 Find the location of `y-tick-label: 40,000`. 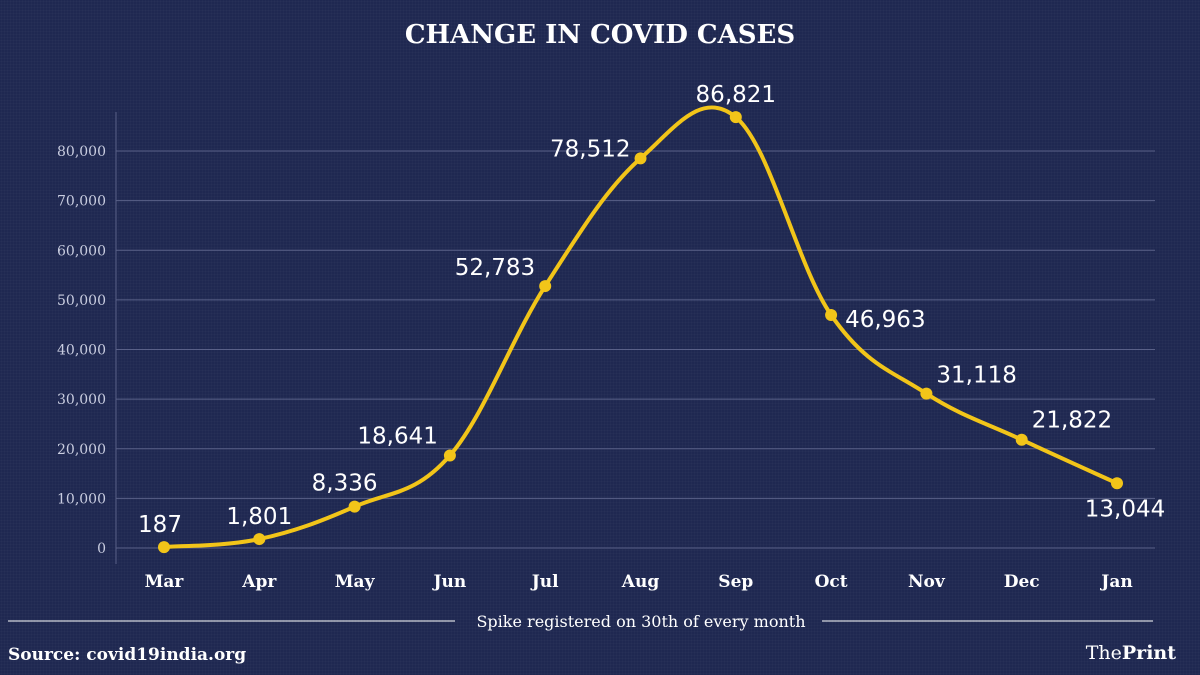

y-tick-label: 40,000 is located at coordinates (81, 351).